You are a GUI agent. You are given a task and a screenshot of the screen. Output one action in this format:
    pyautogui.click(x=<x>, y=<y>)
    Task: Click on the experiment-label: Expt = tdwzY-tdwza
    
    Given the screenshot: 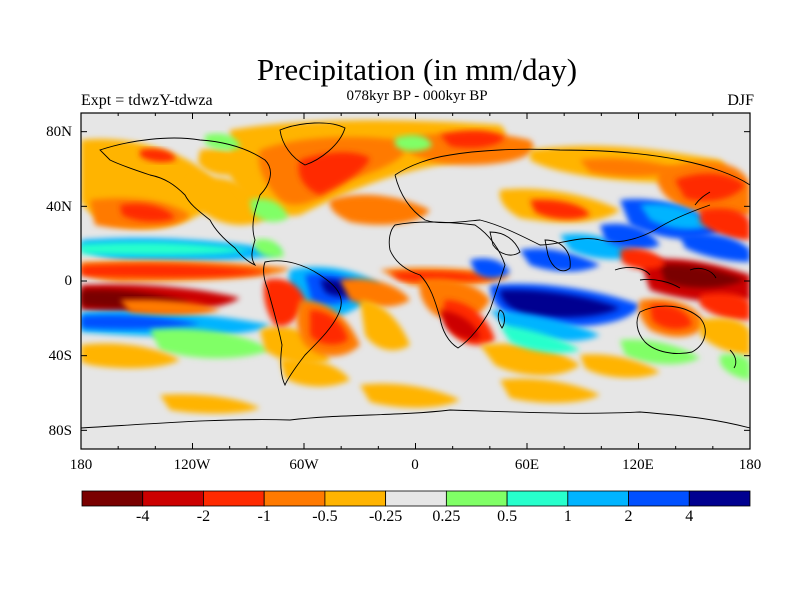 What is the action you would take?
    pyautogui.click(x=147, y=100)
    